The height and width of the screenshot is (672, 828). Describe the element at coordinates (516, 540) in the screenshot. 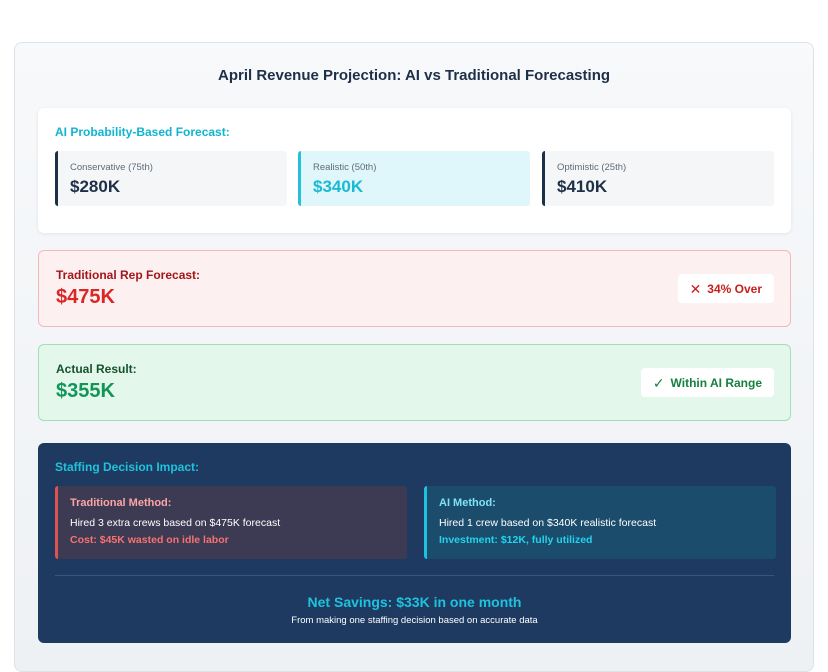

I see `ai-method-investment: Investment: $12K, fully utilized` at that location.